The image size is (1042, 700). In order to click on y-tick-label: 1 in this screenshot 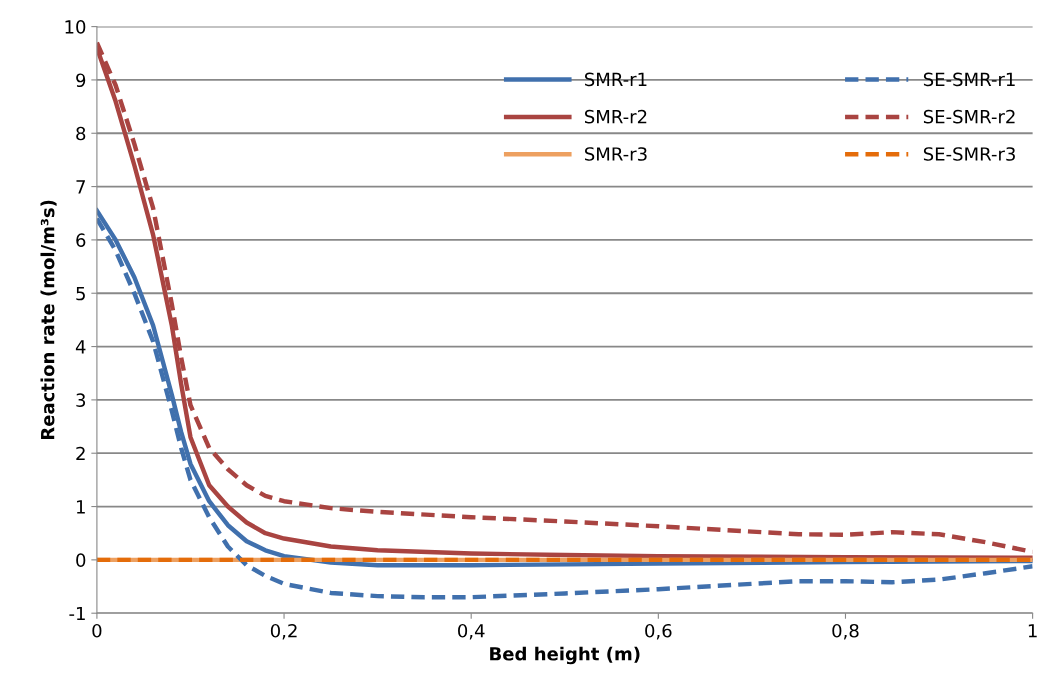, I will do `click(80, 507)`.